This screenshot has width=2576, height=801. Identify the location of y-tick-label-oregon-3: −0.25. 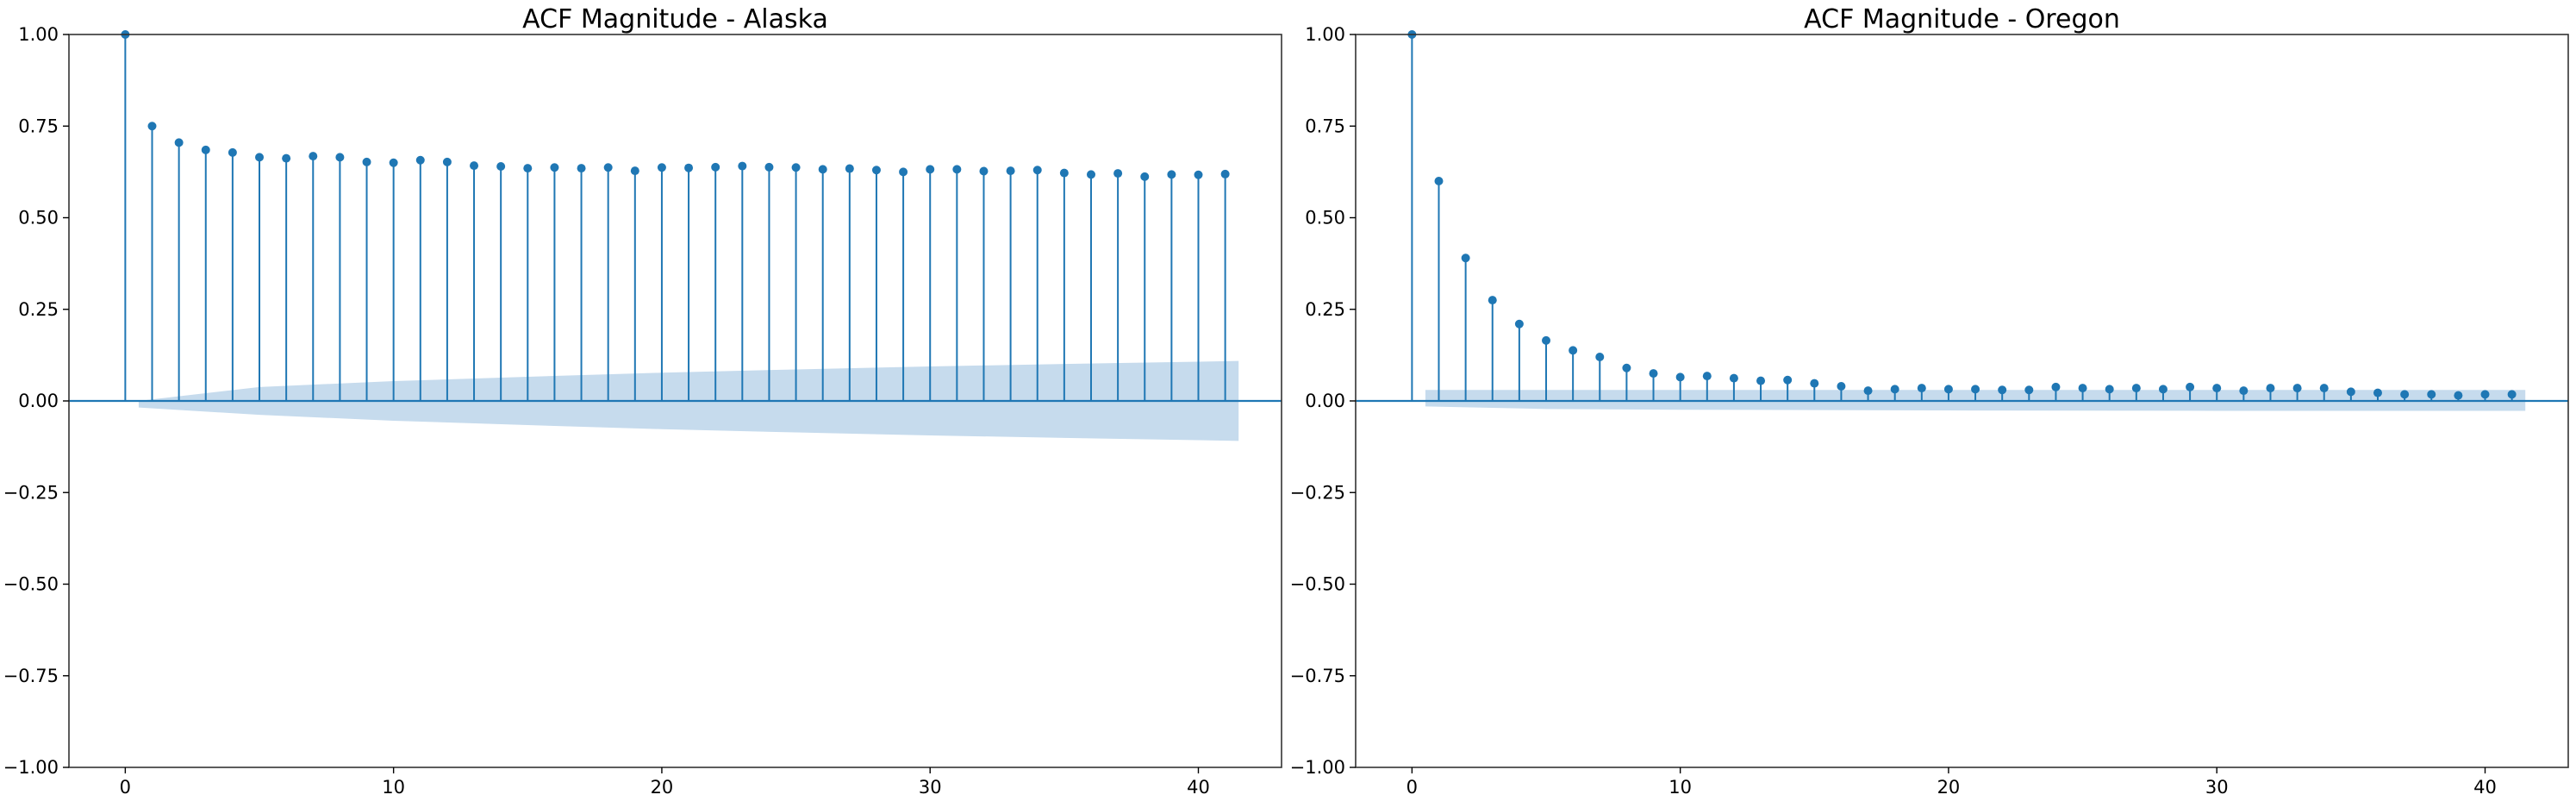
(1317, 492).